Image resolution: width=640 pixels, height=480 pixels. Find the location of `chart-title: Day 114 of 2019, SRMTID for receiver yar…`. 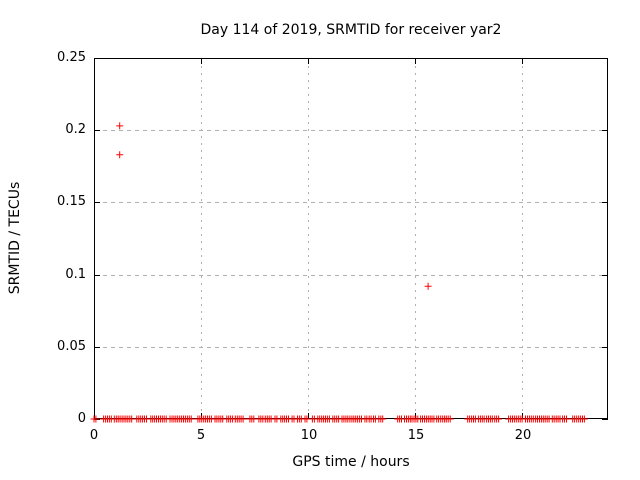

chart-title: Day 114 of 2019, SRMTID for receiver yar… is located at coordinates (351, 30).